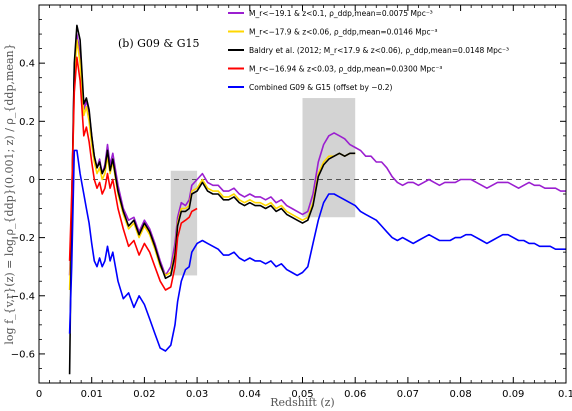 The image size is (572, 411). What do you see at coordinates (302, 402) in the screenshot?
I see `x-axis-title: Redshift (z)` at bounding box center [302, 402].